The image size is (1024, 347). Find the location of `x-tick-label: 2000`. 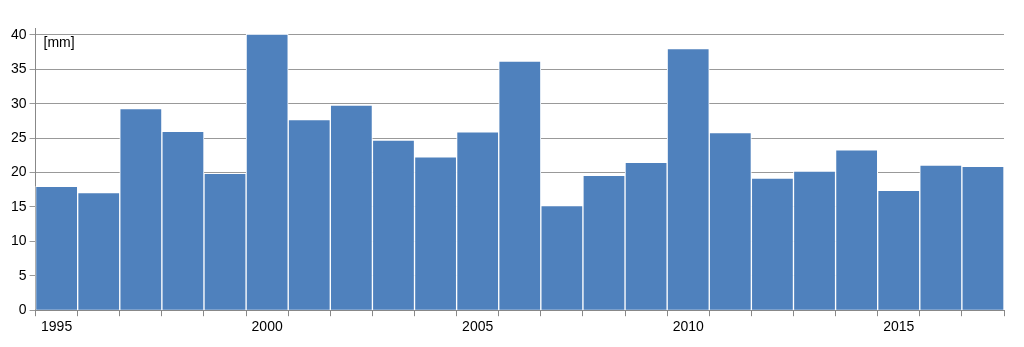

x-tick-label: 2000 is located at coordinates (267, 326).